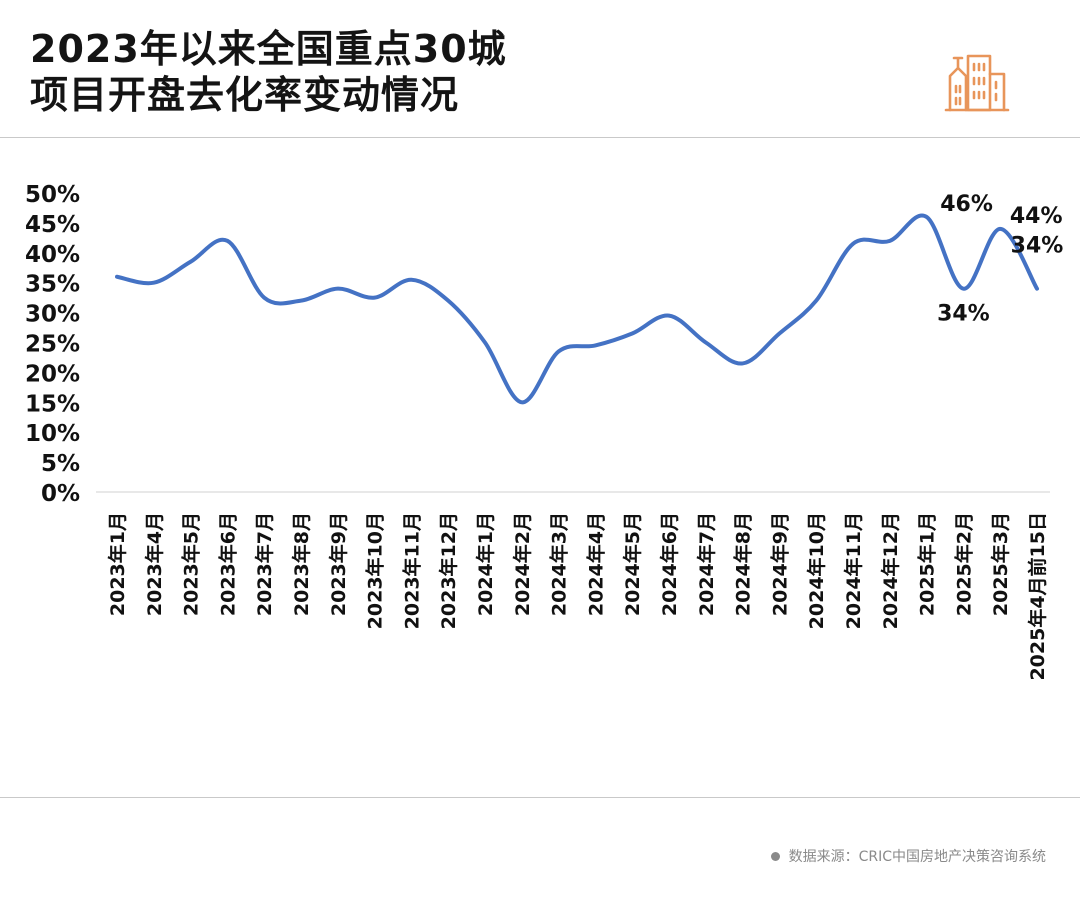  What do you see at coordinates (632, 564) in the screenshot?
I see `x-tick-label: 2024年5月` at bounding box center [632, 564].